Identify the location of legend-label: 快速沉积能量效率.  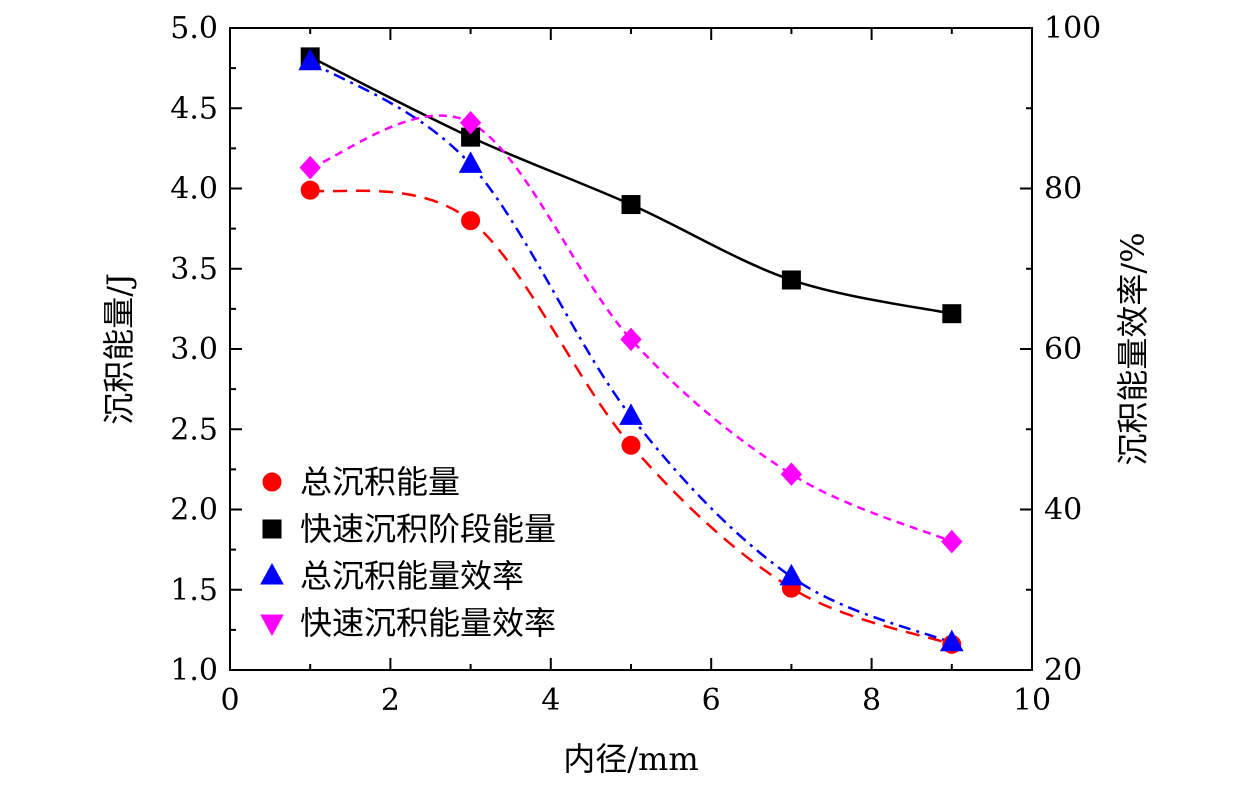
(428, 623).